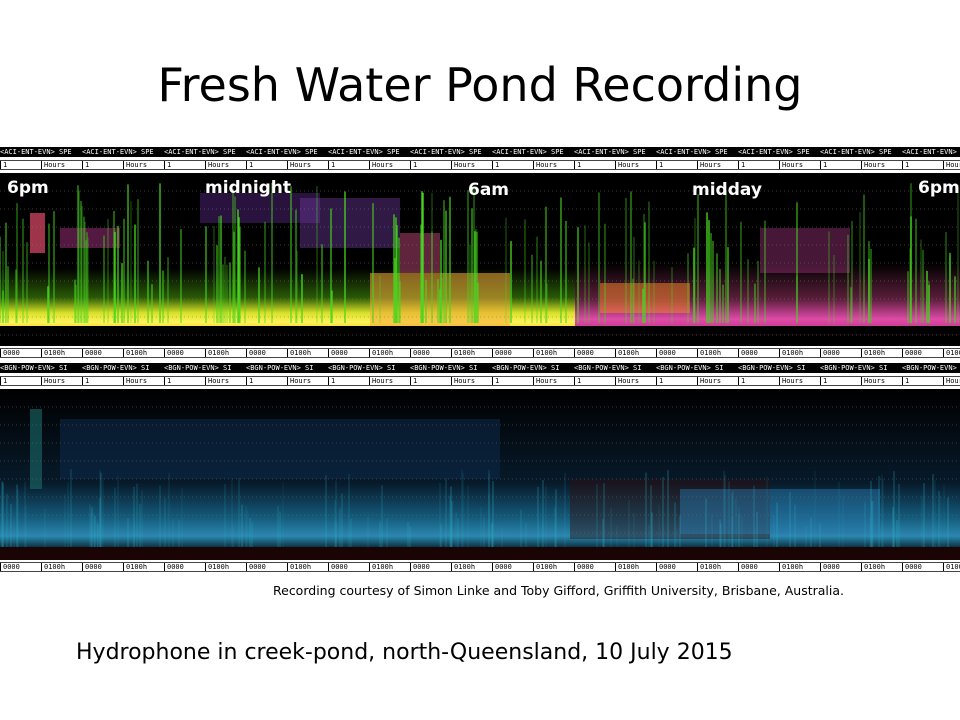 This screenshot has height=720, width=960. What do you see at coordinates (480, 85) in the screenshot?
I see `slide-title: Fresh Water Pond Recording` at bounding box center [480, 85].